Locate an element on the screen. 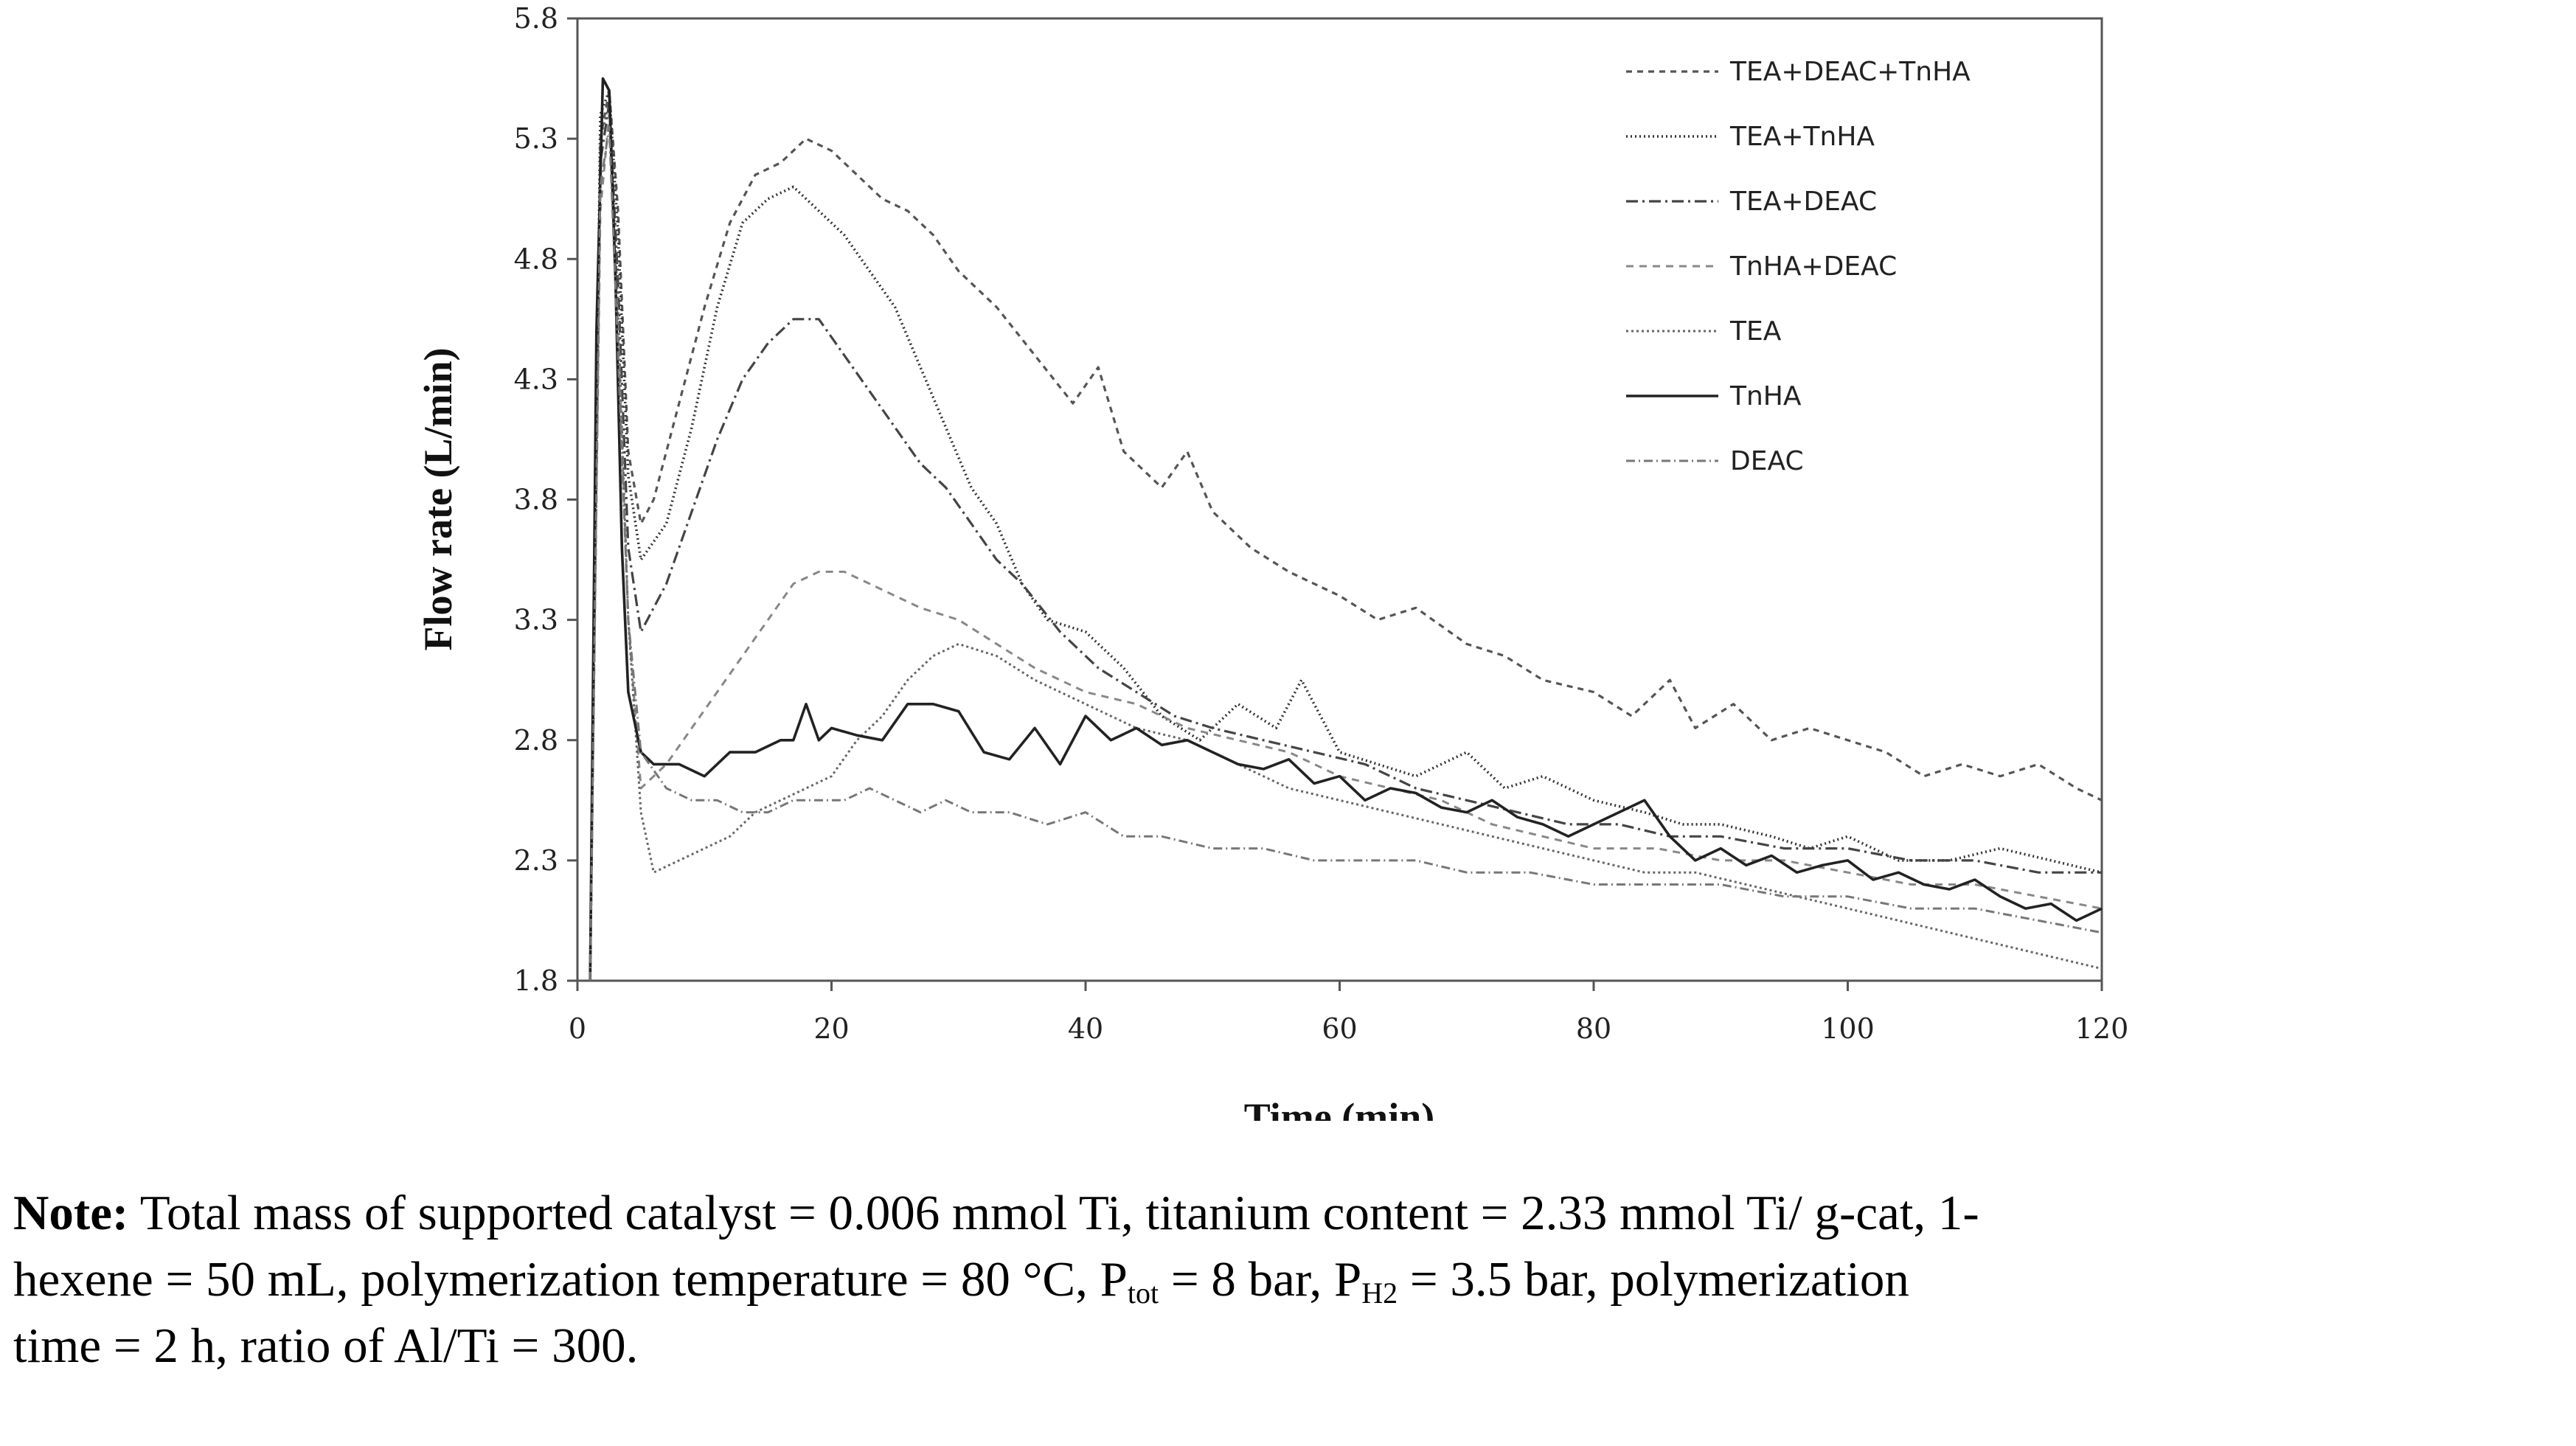 Image resolution: width=2576 pixels, height=1446 pixels. note-line-2c: = 3.5 bar, polymerization is located at coordinates (1653, 1280).